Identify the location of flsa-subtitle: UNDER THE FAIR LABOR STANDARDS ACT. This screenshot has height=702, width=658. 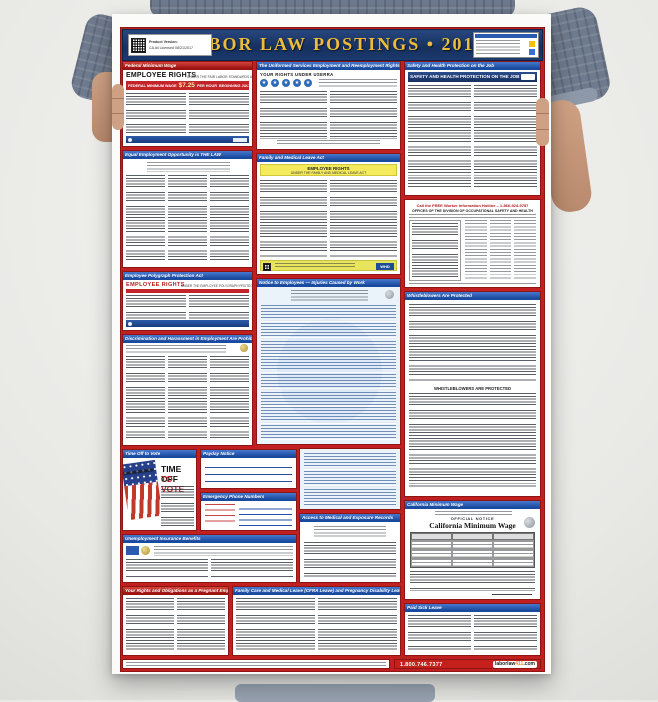
(220, 77).